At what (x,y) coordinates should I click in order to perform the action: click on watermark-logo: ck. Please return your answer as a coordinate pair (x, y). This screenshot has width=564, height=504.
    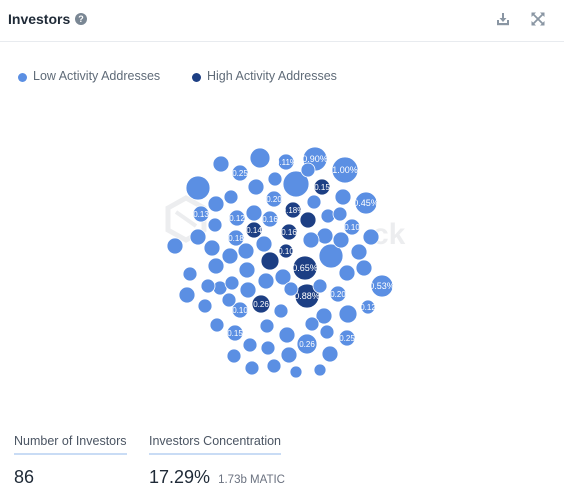
    Looking at the image, I should click on (285, 223).